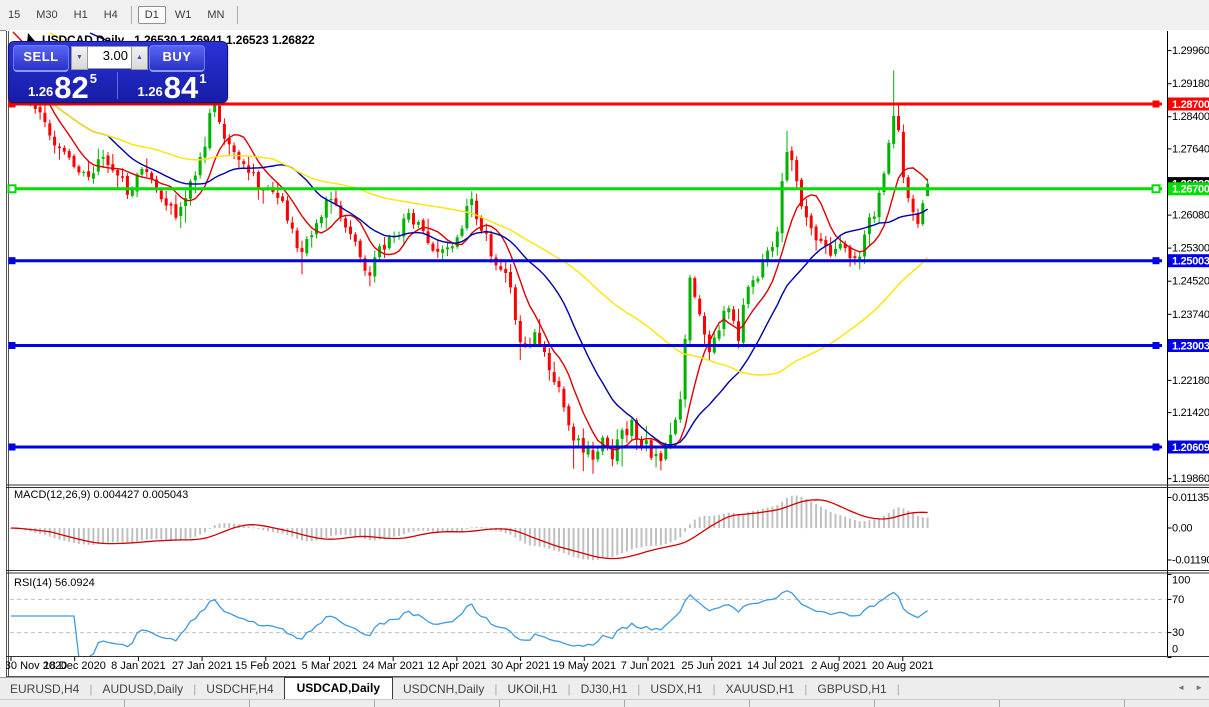  I want to click on price-tick-label: 1.24520, so click(1190, 282).